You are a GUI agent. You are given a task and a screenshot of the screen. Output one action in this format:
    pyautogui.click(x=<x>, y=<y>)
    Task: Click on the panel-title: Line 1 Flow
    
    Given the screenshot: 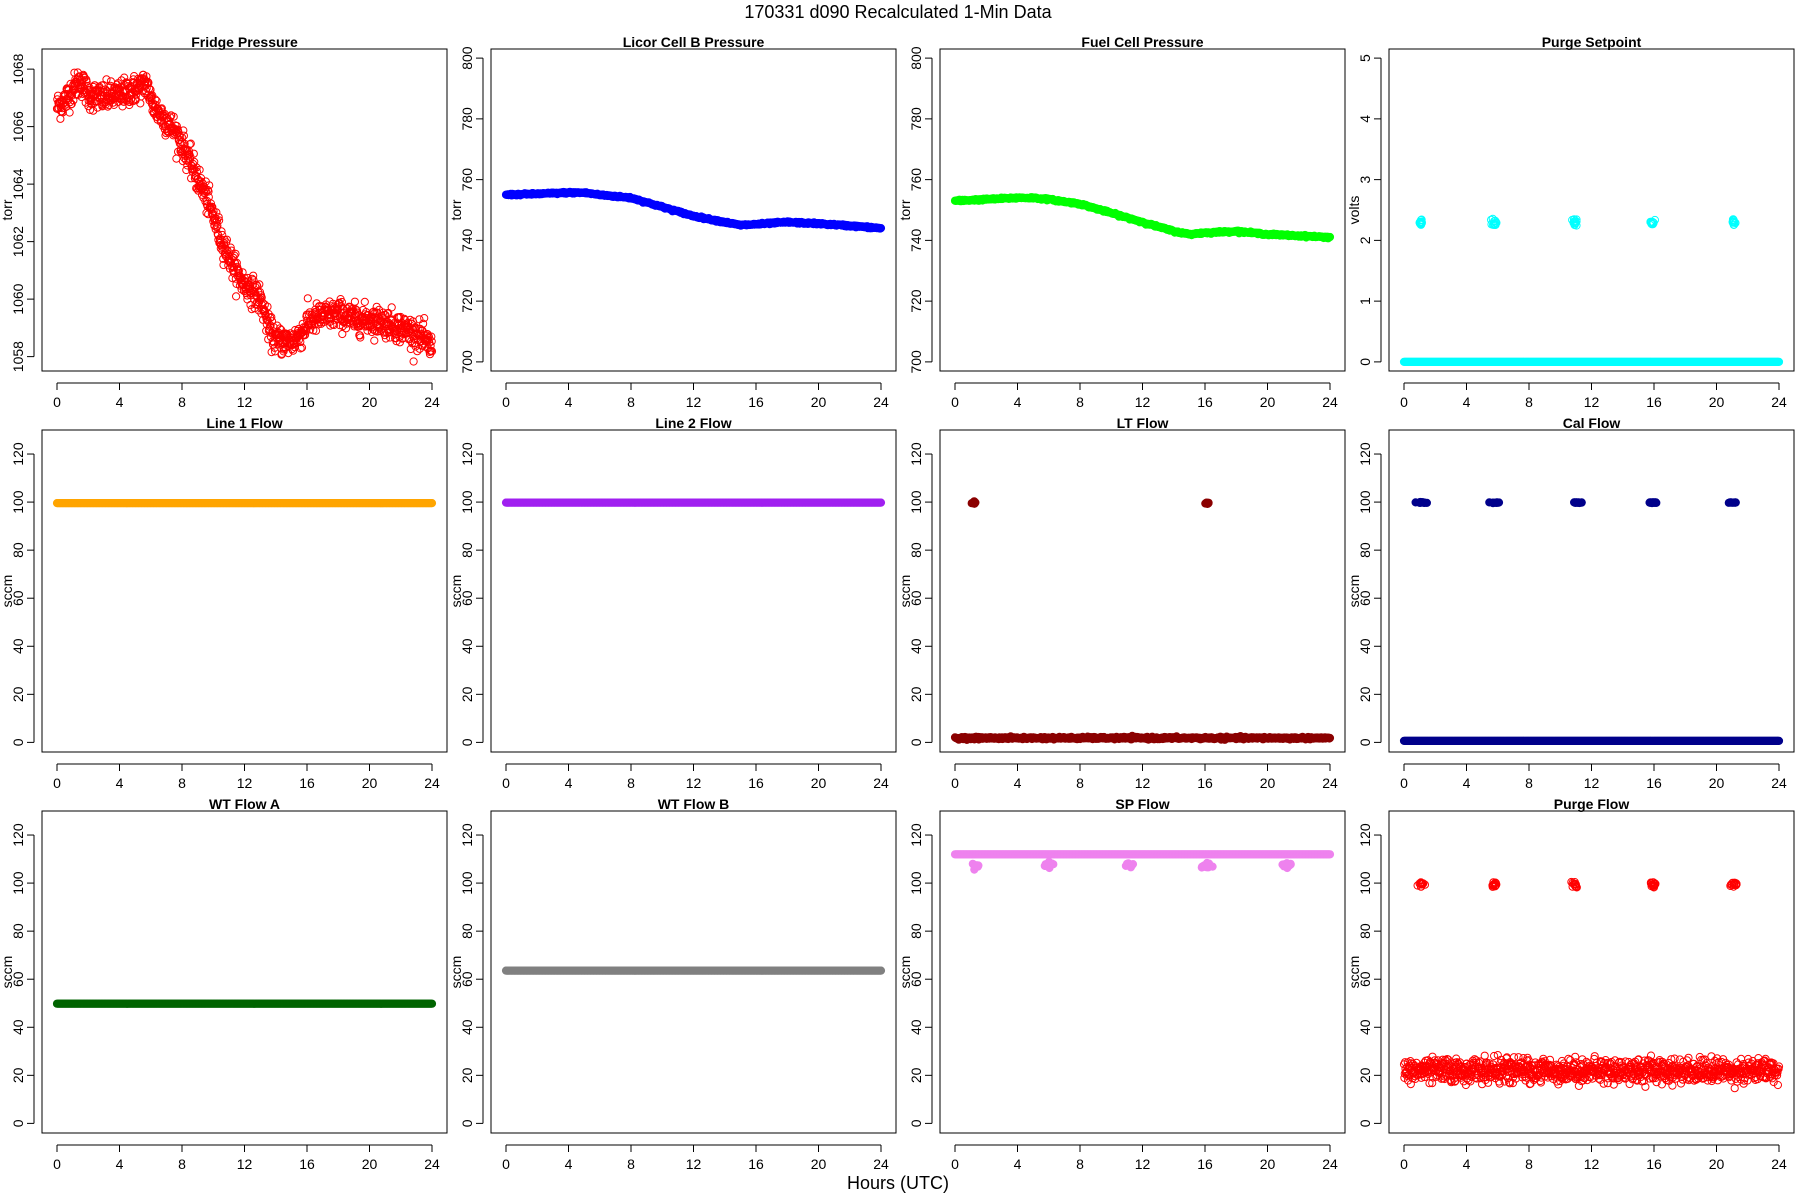 What is the action you would take?
    pyautogui.click(x=244, y=423)
    